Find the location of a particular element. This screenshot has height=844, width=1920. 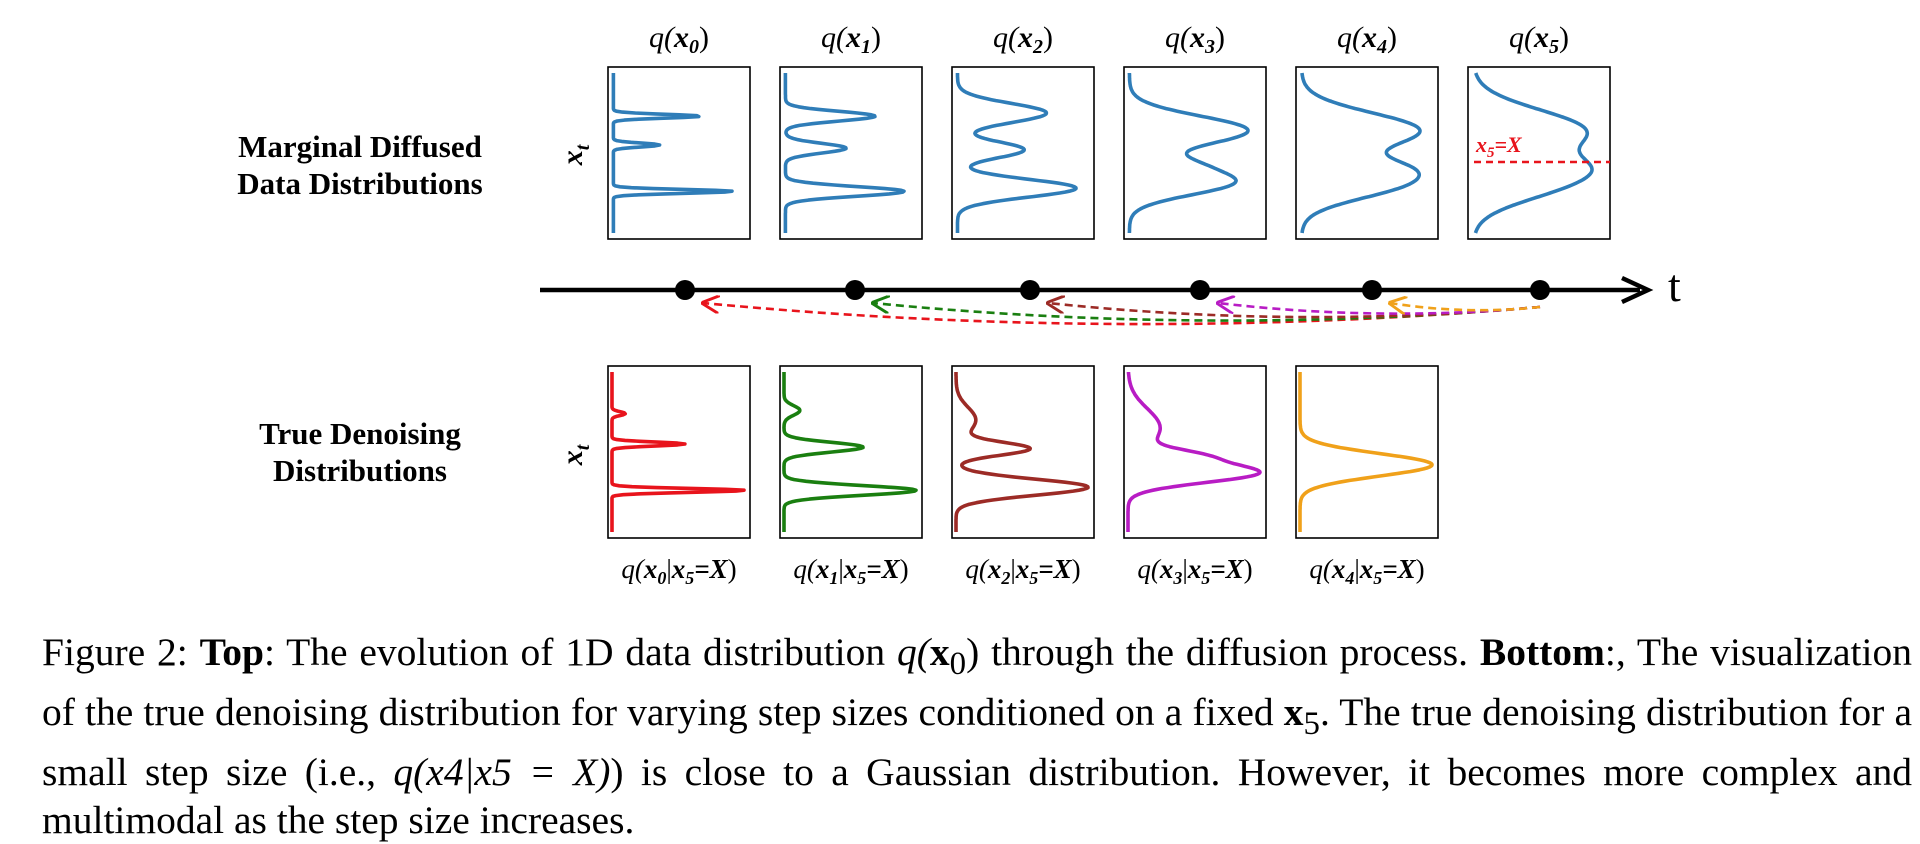

caption-part2: through the diffusion process. is located at coordinates (1229, 652).